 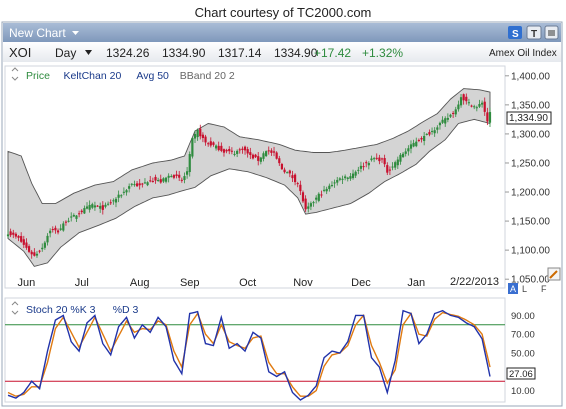 I want to click on y-tick-label: 1,400.00, so click(x=530, y=76).